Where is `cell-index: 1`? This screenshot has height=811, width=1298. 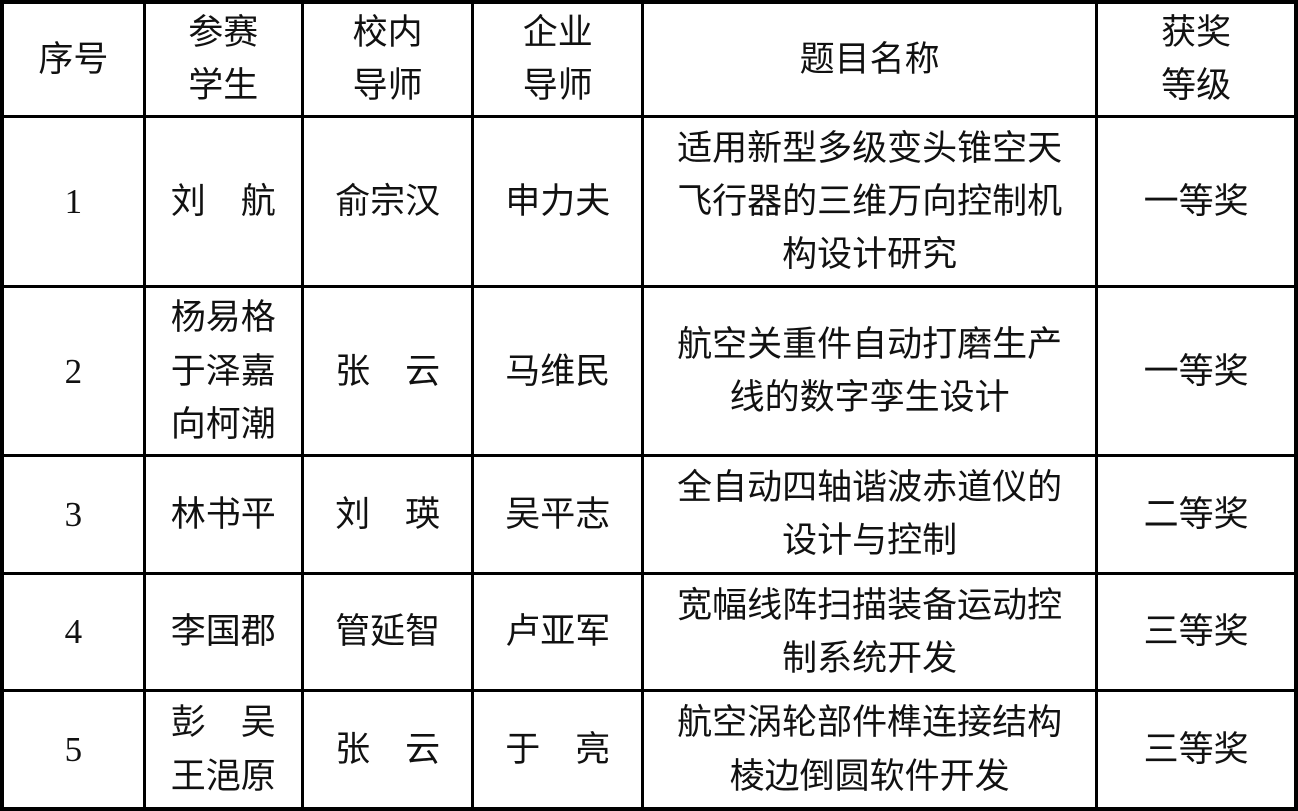 cell-index: 1 is located at coordinates (73, 201).